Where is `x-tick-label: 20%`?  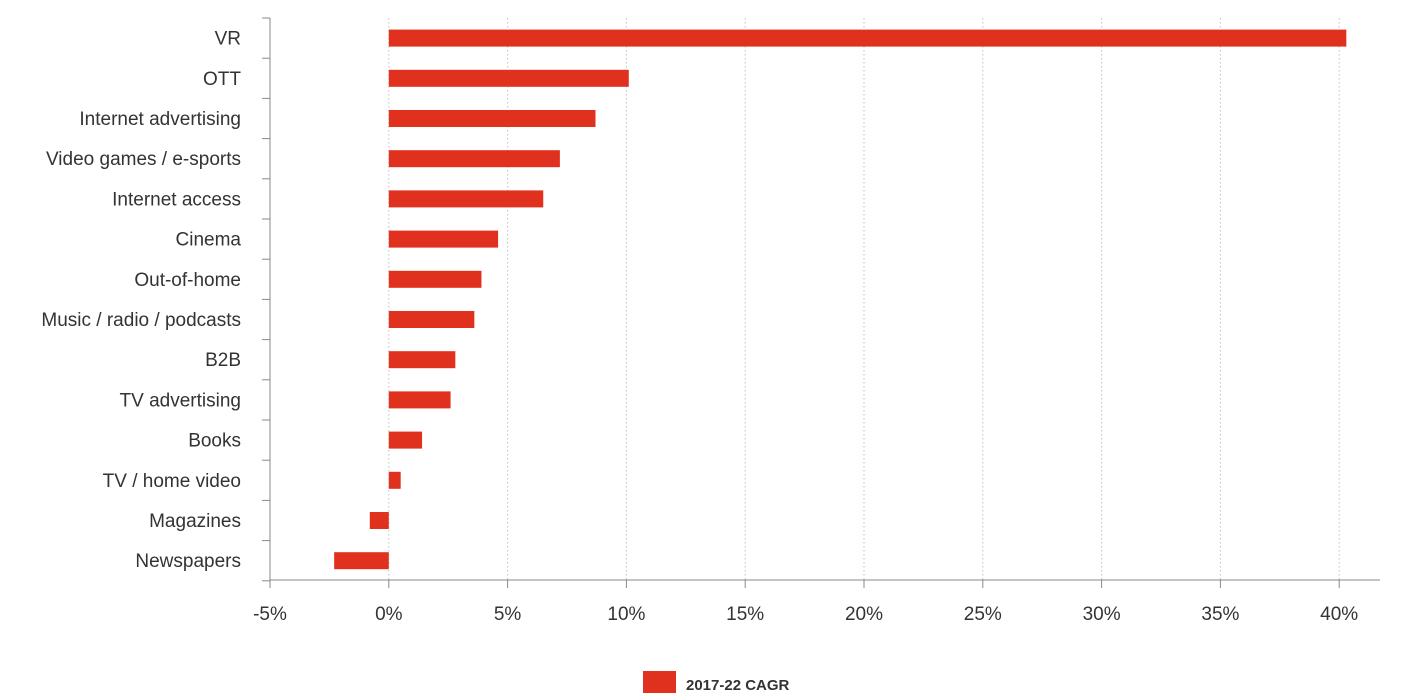
x-tick-label: 20% is located at coordinates (864, 614).